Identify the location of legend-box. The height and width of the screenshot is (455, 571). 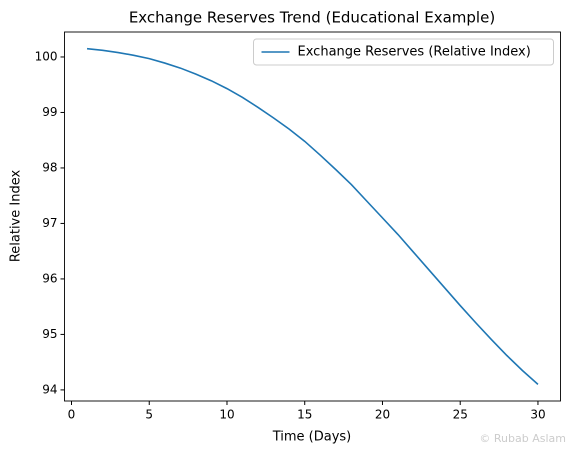
(403, 52).